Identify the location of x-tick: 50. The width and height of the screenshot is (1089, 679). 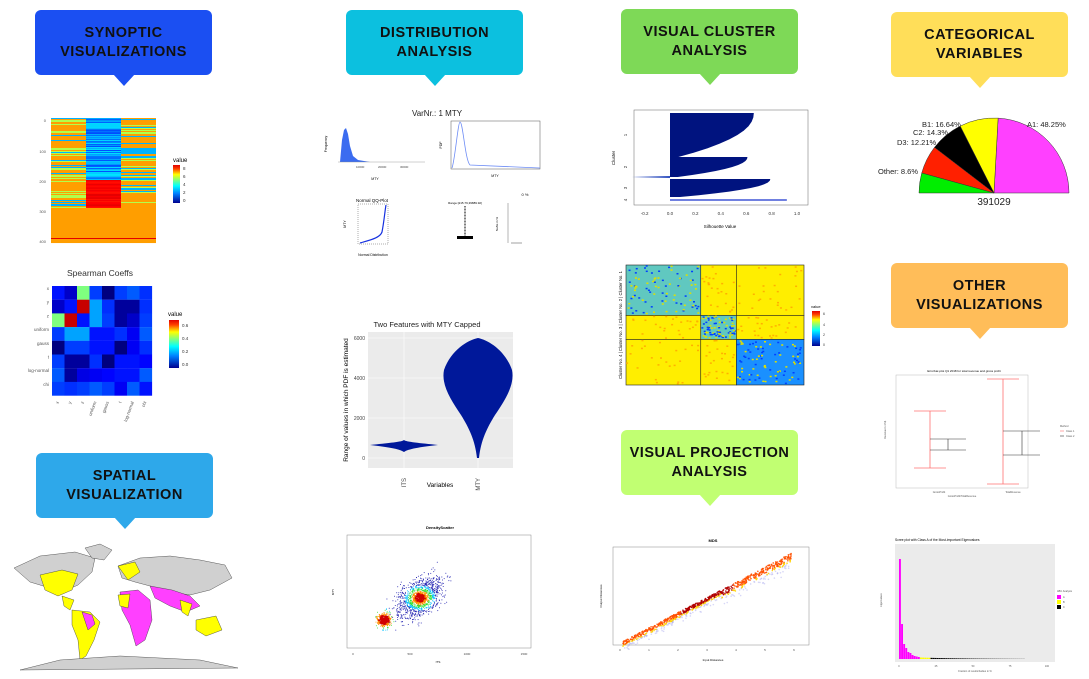
(973, 666).